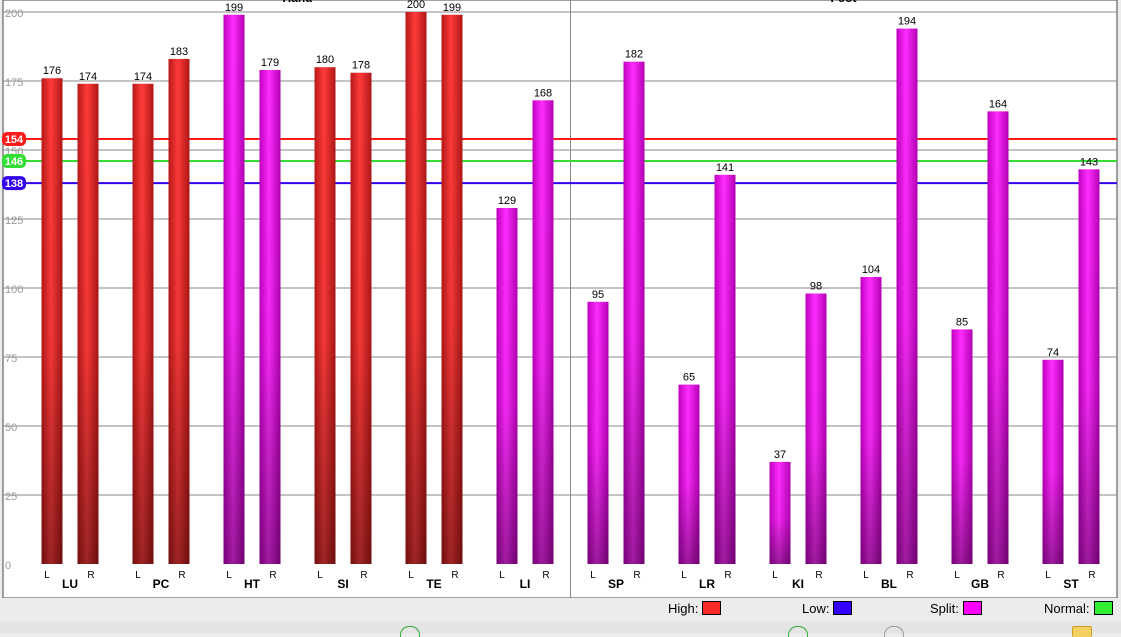 This screenshot has width=1121, height=637. Describe the element at coordinates (361, 66) in the screenshot. I see `data-label: 178` at that location.